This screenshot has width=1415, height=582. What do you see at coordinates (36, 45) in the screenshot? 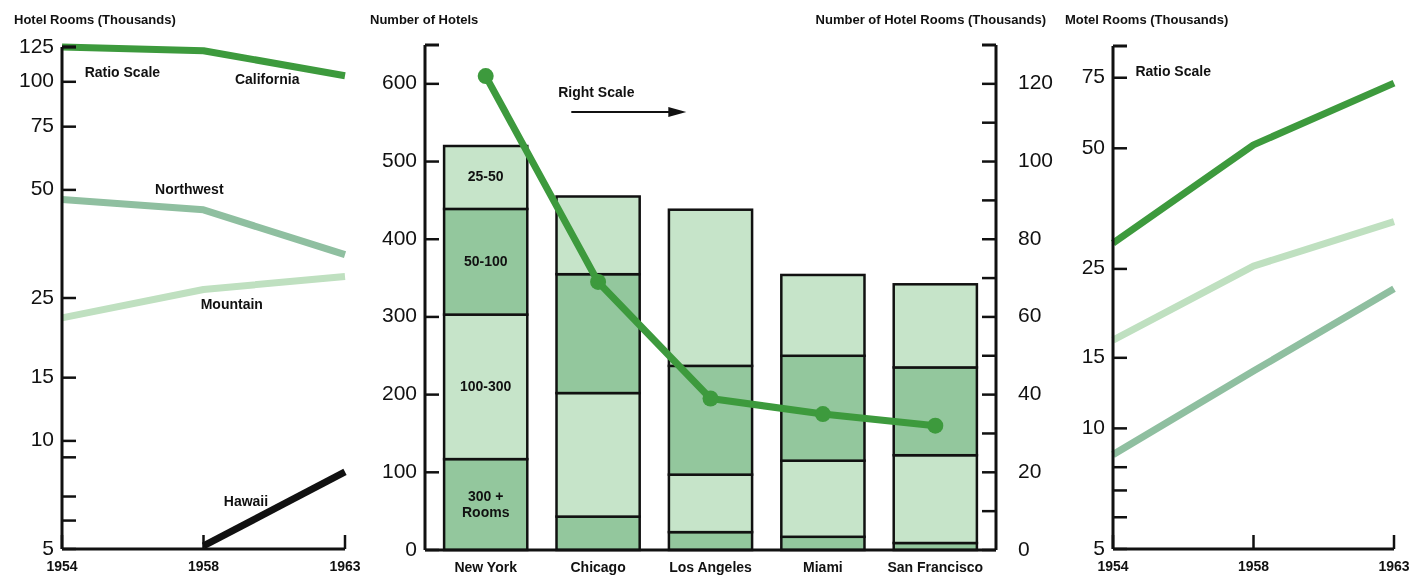
I see `y-tick-label: 125` at bounding box center [36, 45].